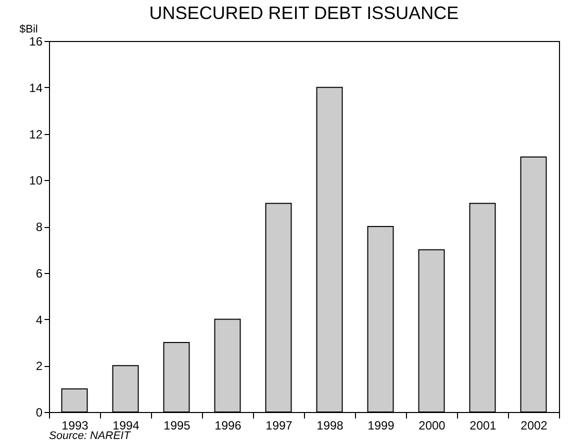  What do you see at coordinates (39, 227) in the screenshot?
I see `y-tick-label: 8` at bounding box center [39, 227].